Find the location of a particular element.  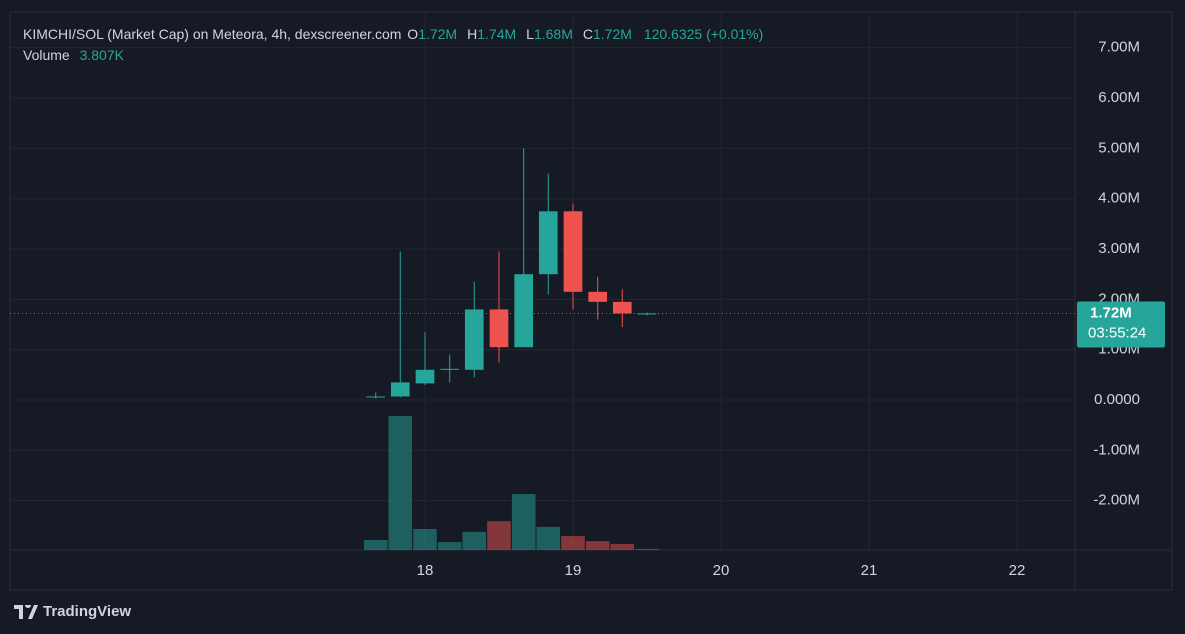

x-tick-label: 19 is located at coordinates (573, 570).